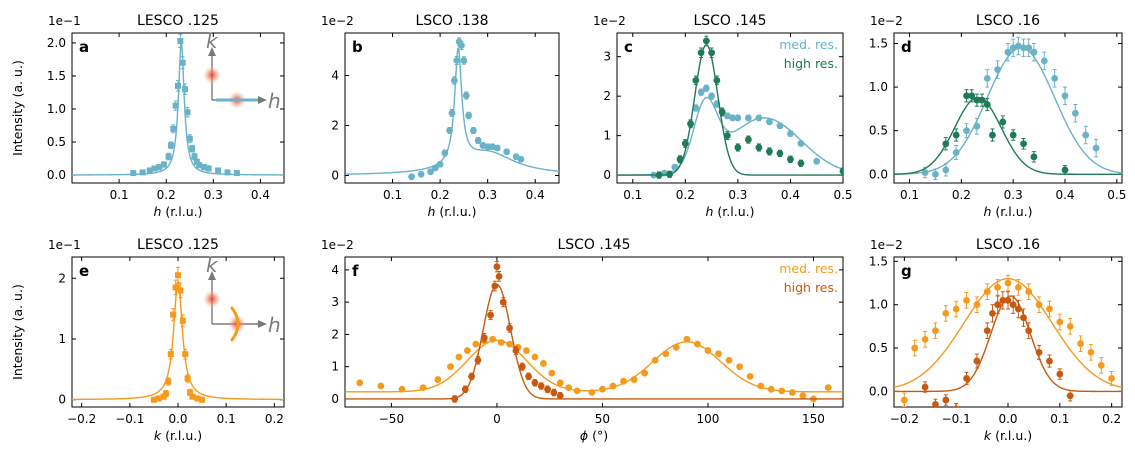 The height and width of the screenshot is (459, 1135). What do you see at coordinates (878, 261) in the screenshot?
I see `y-tick-label: 1.5` at bounding box center [878, 261].